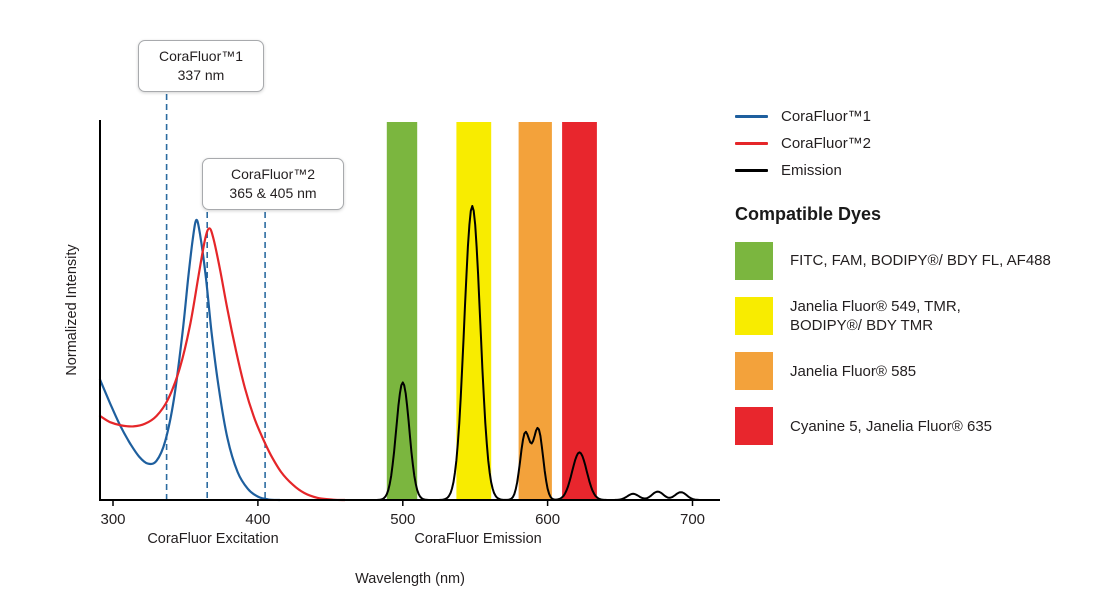  I want to click on x-axis-title: Wavelength (nm), so click(410, 579).